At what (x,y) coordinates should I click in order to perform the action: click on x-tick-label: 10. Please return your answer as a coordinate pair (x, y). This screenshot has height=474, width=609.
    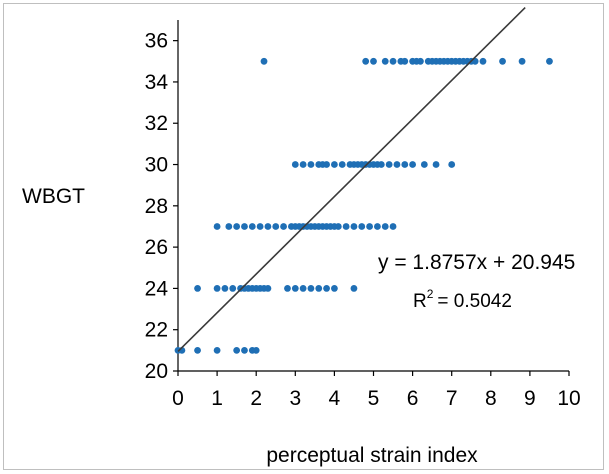
    Looking at the image, I should click on (568, 398).